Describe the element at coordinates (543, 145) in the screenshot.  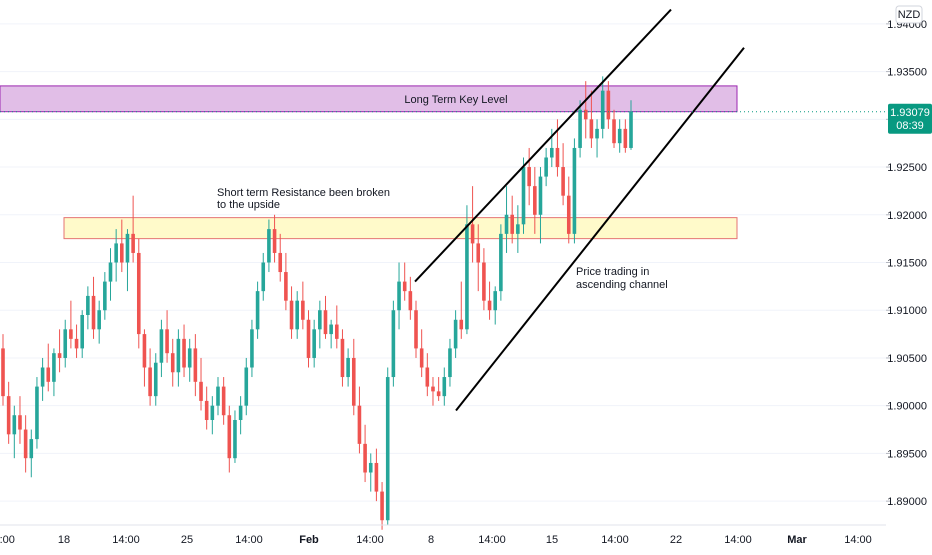
I see `channel-upper-line` at that location.